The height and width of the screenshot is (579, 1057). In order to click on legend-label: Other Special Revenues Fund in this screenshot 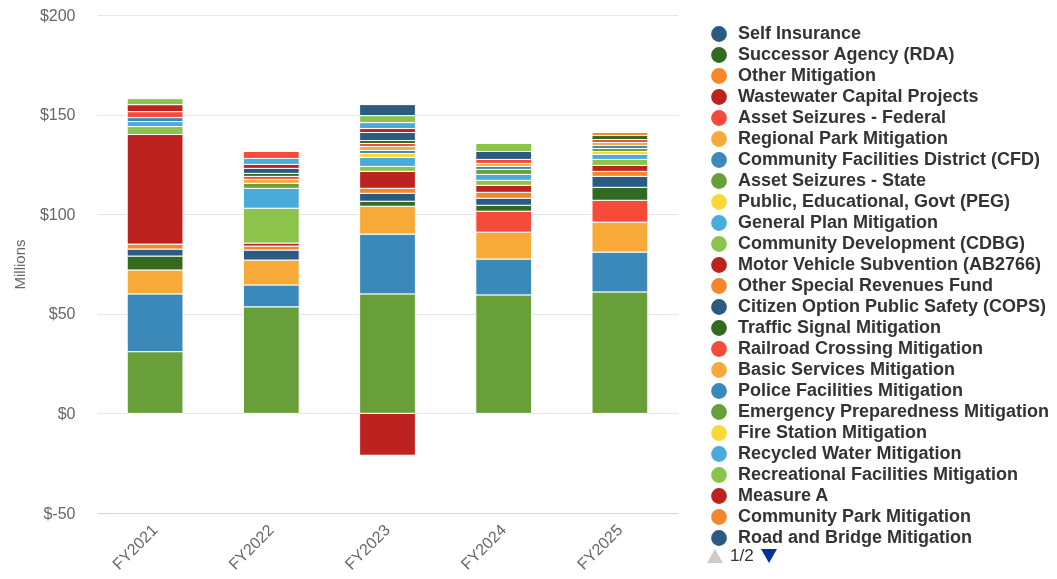, I will do `click(866, 285)`.